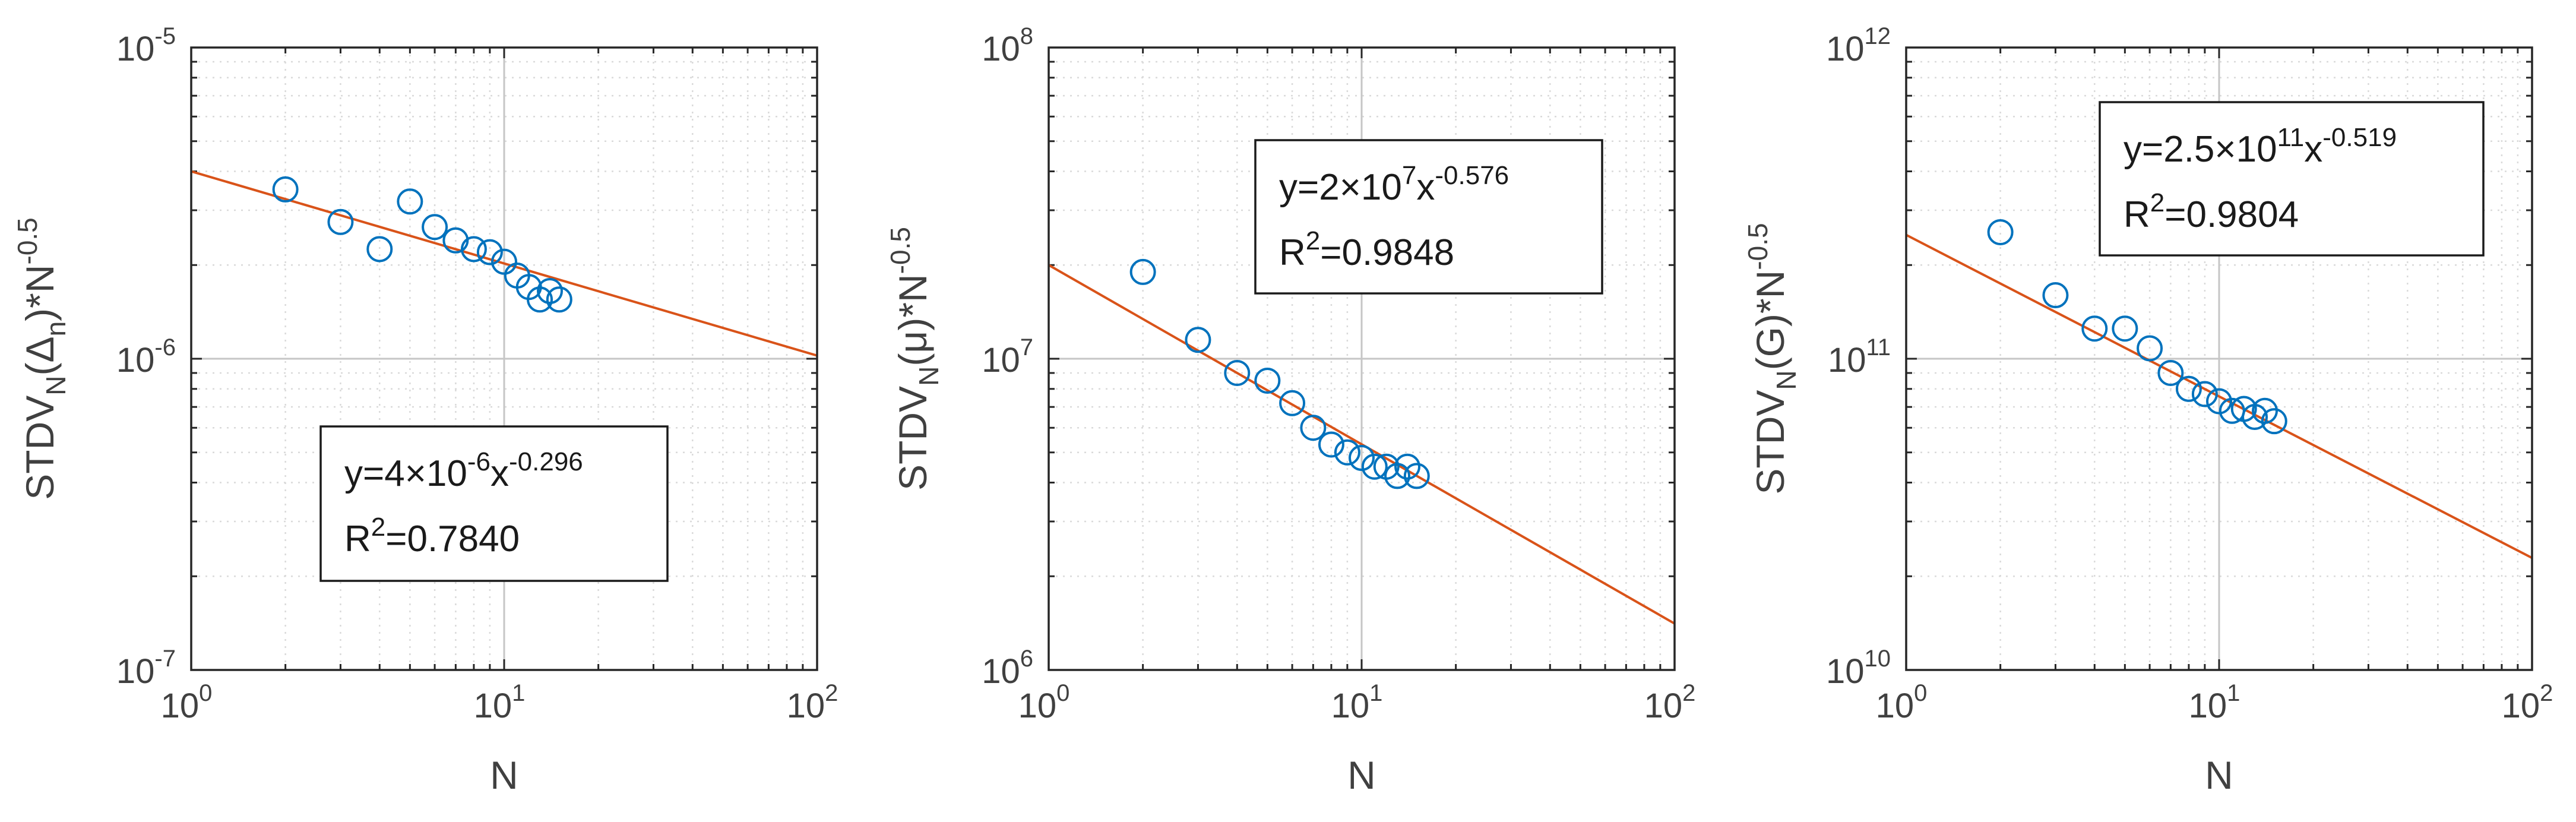 This screenshot has height=822, width=2576. What do you see at coordinates (1858, 668) in the screenshot?
I see `y-tick-label: 10¹⁰` at bounding box center [1858, 668].